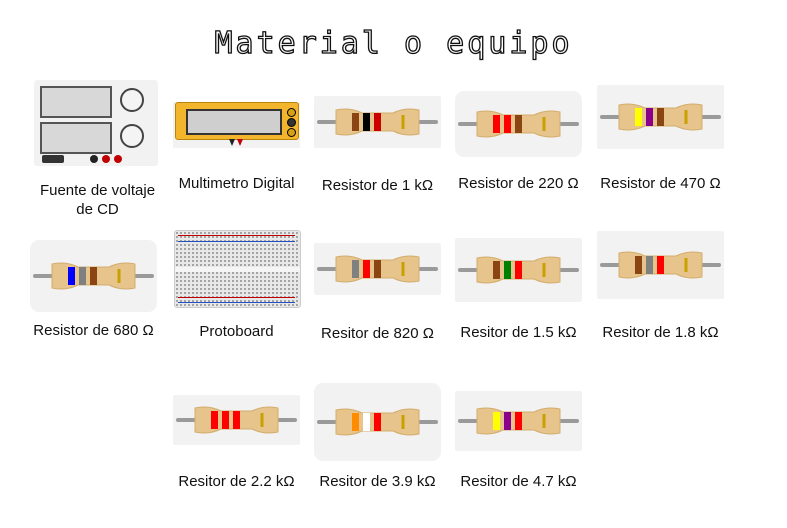 The width and height of the screenshot is (787, 528). What do you see at coordinates (236, 331) in the screenshot?
I see `item-label: Protoboard` at bounding box center [236, 331].